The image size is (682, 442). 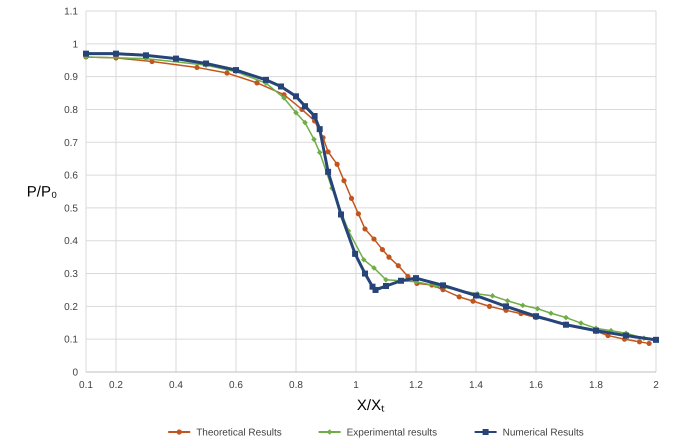 What do you see at coordinates (71, 307) in the screenshot?
I see `y-tick-label: 0.2` at bounding box center [71, 307].